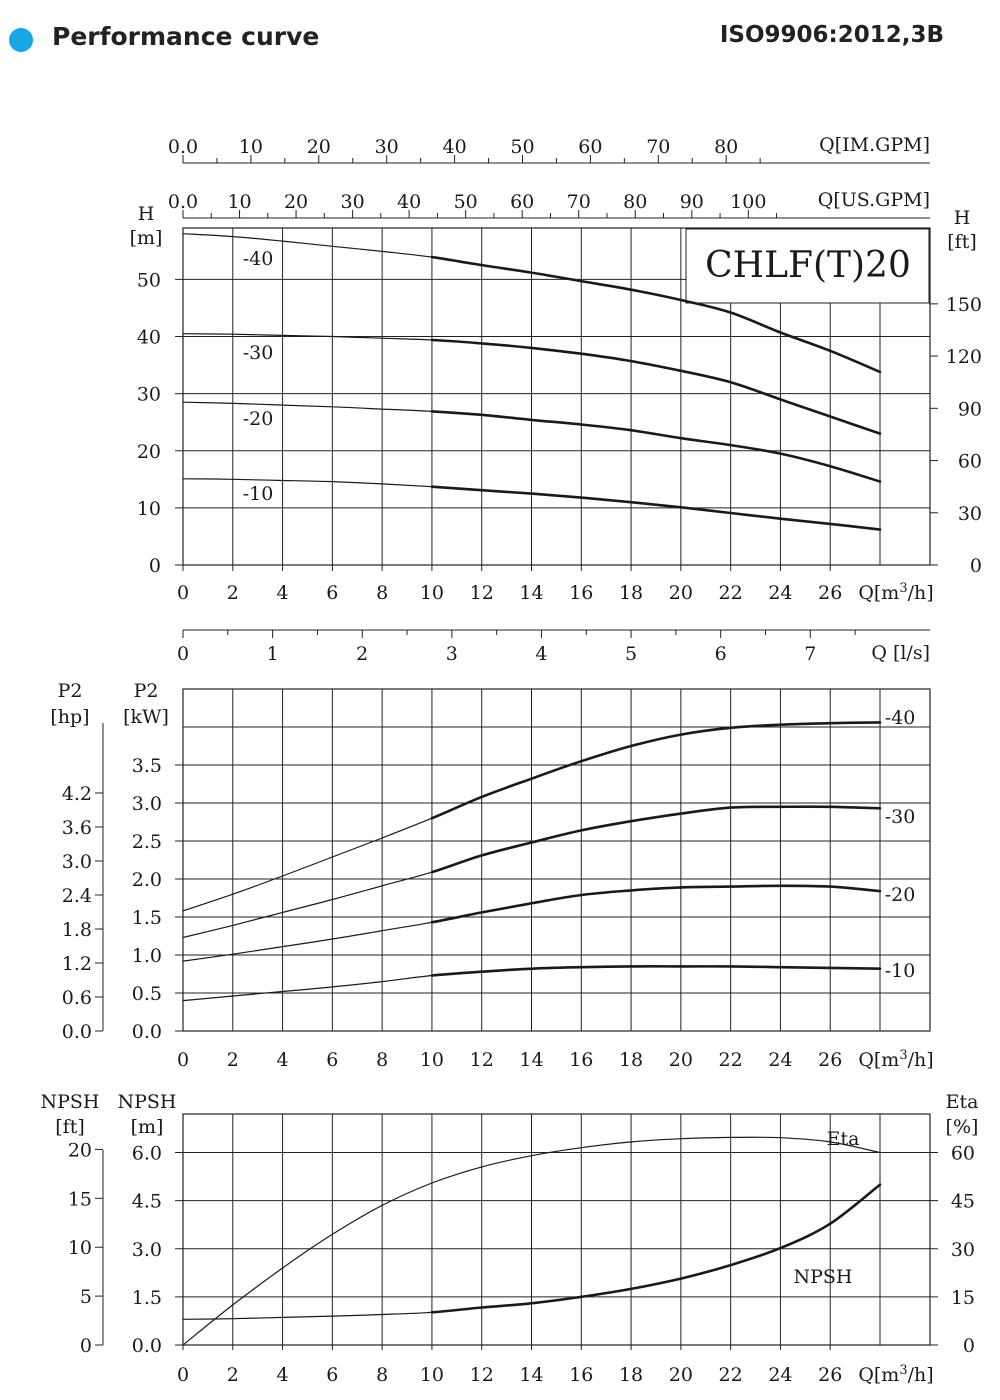  What do you see at coordinates (239, 202) in the screenshot?
I see `us-gpm-tick-label: 10` at bounding box center [239, 202].